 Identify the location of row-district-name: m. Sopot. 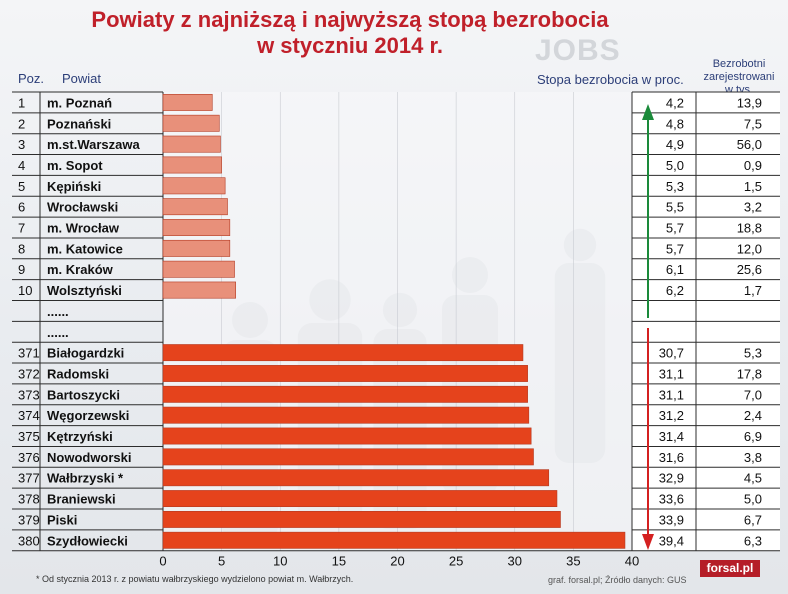
(75, 165).